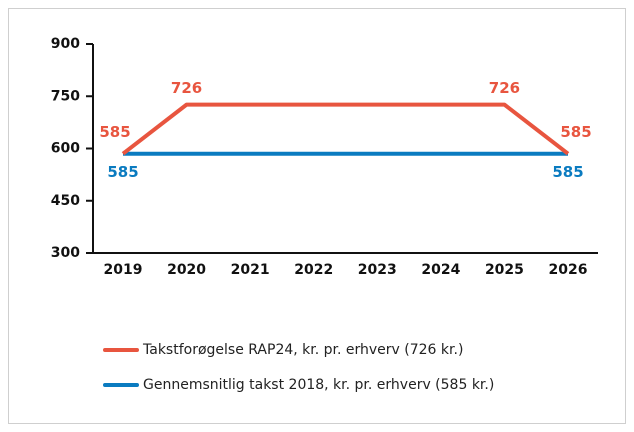 This screenshot has height=432, width=634. What do you see at coordinates (186, 270) in the screenshot?
I see `x-tick-label: 2020` at bounding box center [186, 270].